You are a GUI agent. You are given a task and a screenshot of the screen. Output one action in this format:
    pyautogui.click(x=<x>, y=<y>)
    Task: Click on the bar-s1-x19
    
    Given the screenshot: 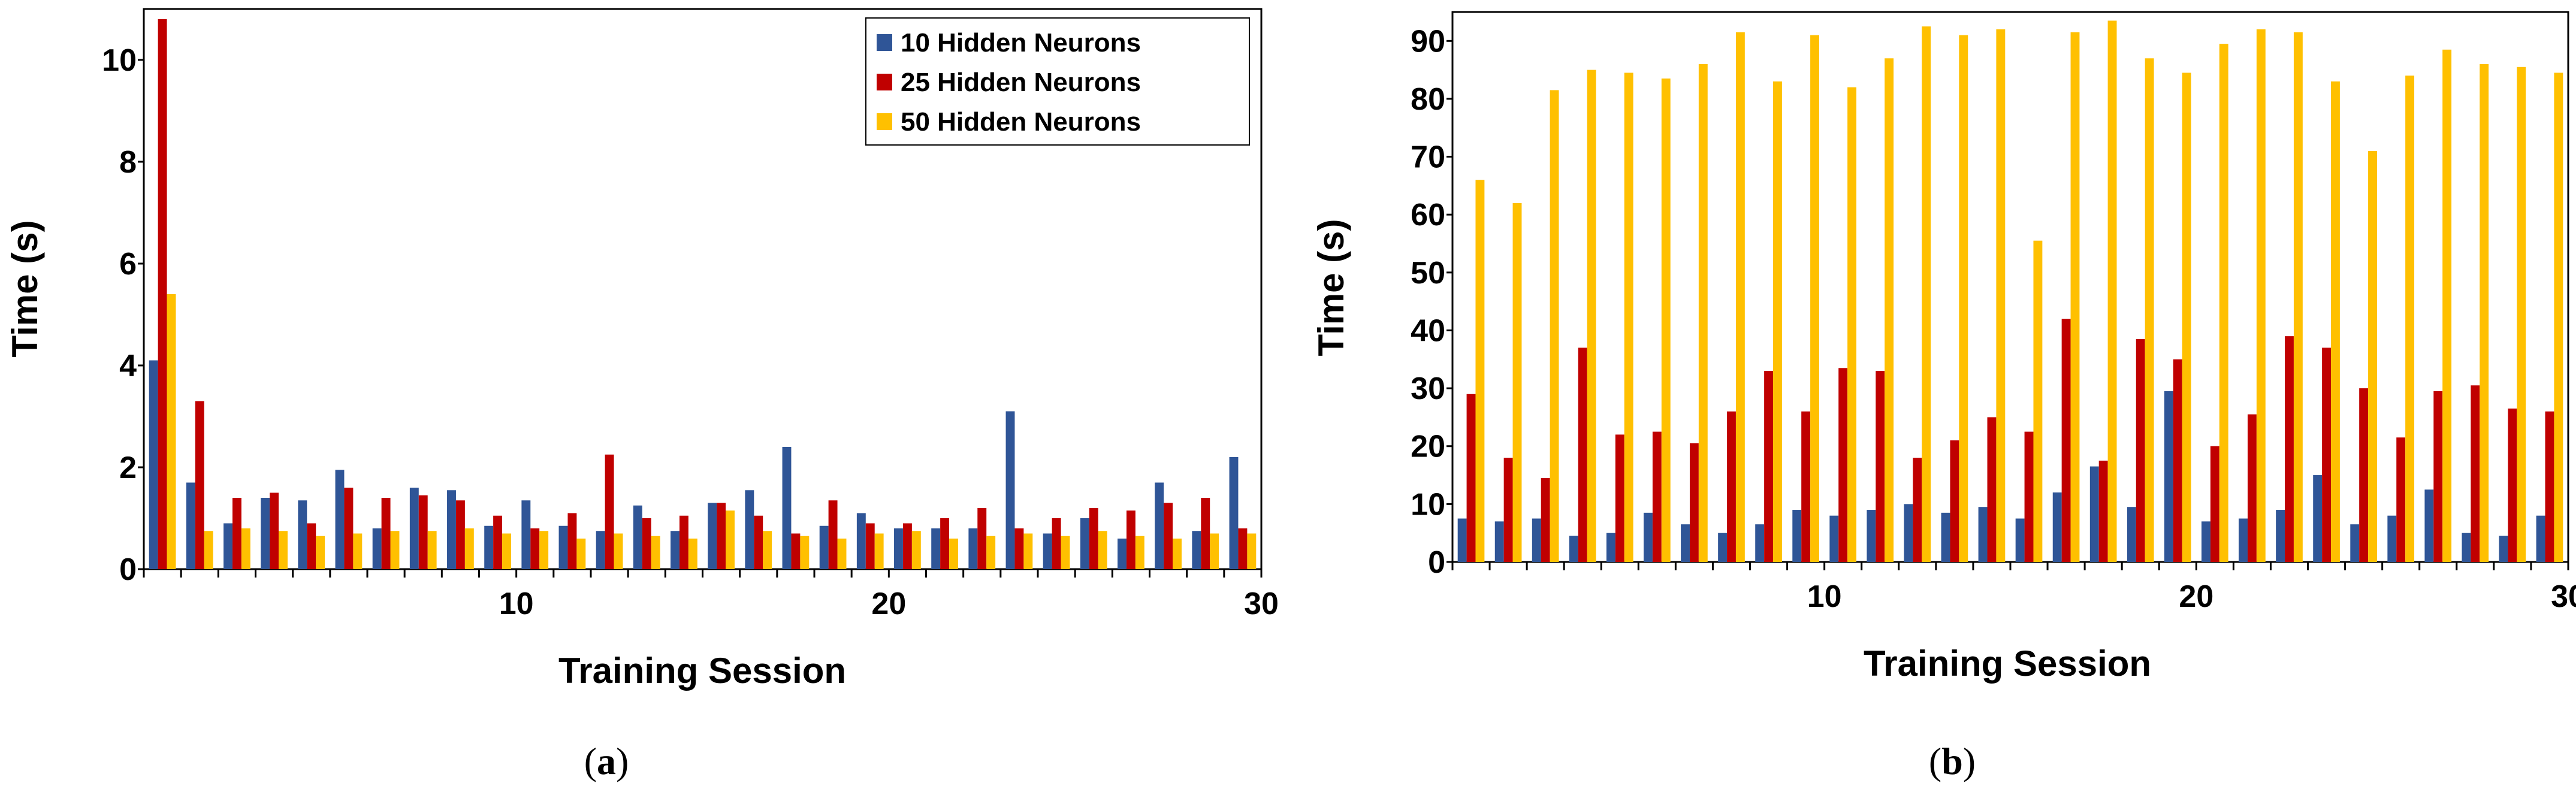 What is the action you would take?
    pyautogui.click(x=824, y=547)
    